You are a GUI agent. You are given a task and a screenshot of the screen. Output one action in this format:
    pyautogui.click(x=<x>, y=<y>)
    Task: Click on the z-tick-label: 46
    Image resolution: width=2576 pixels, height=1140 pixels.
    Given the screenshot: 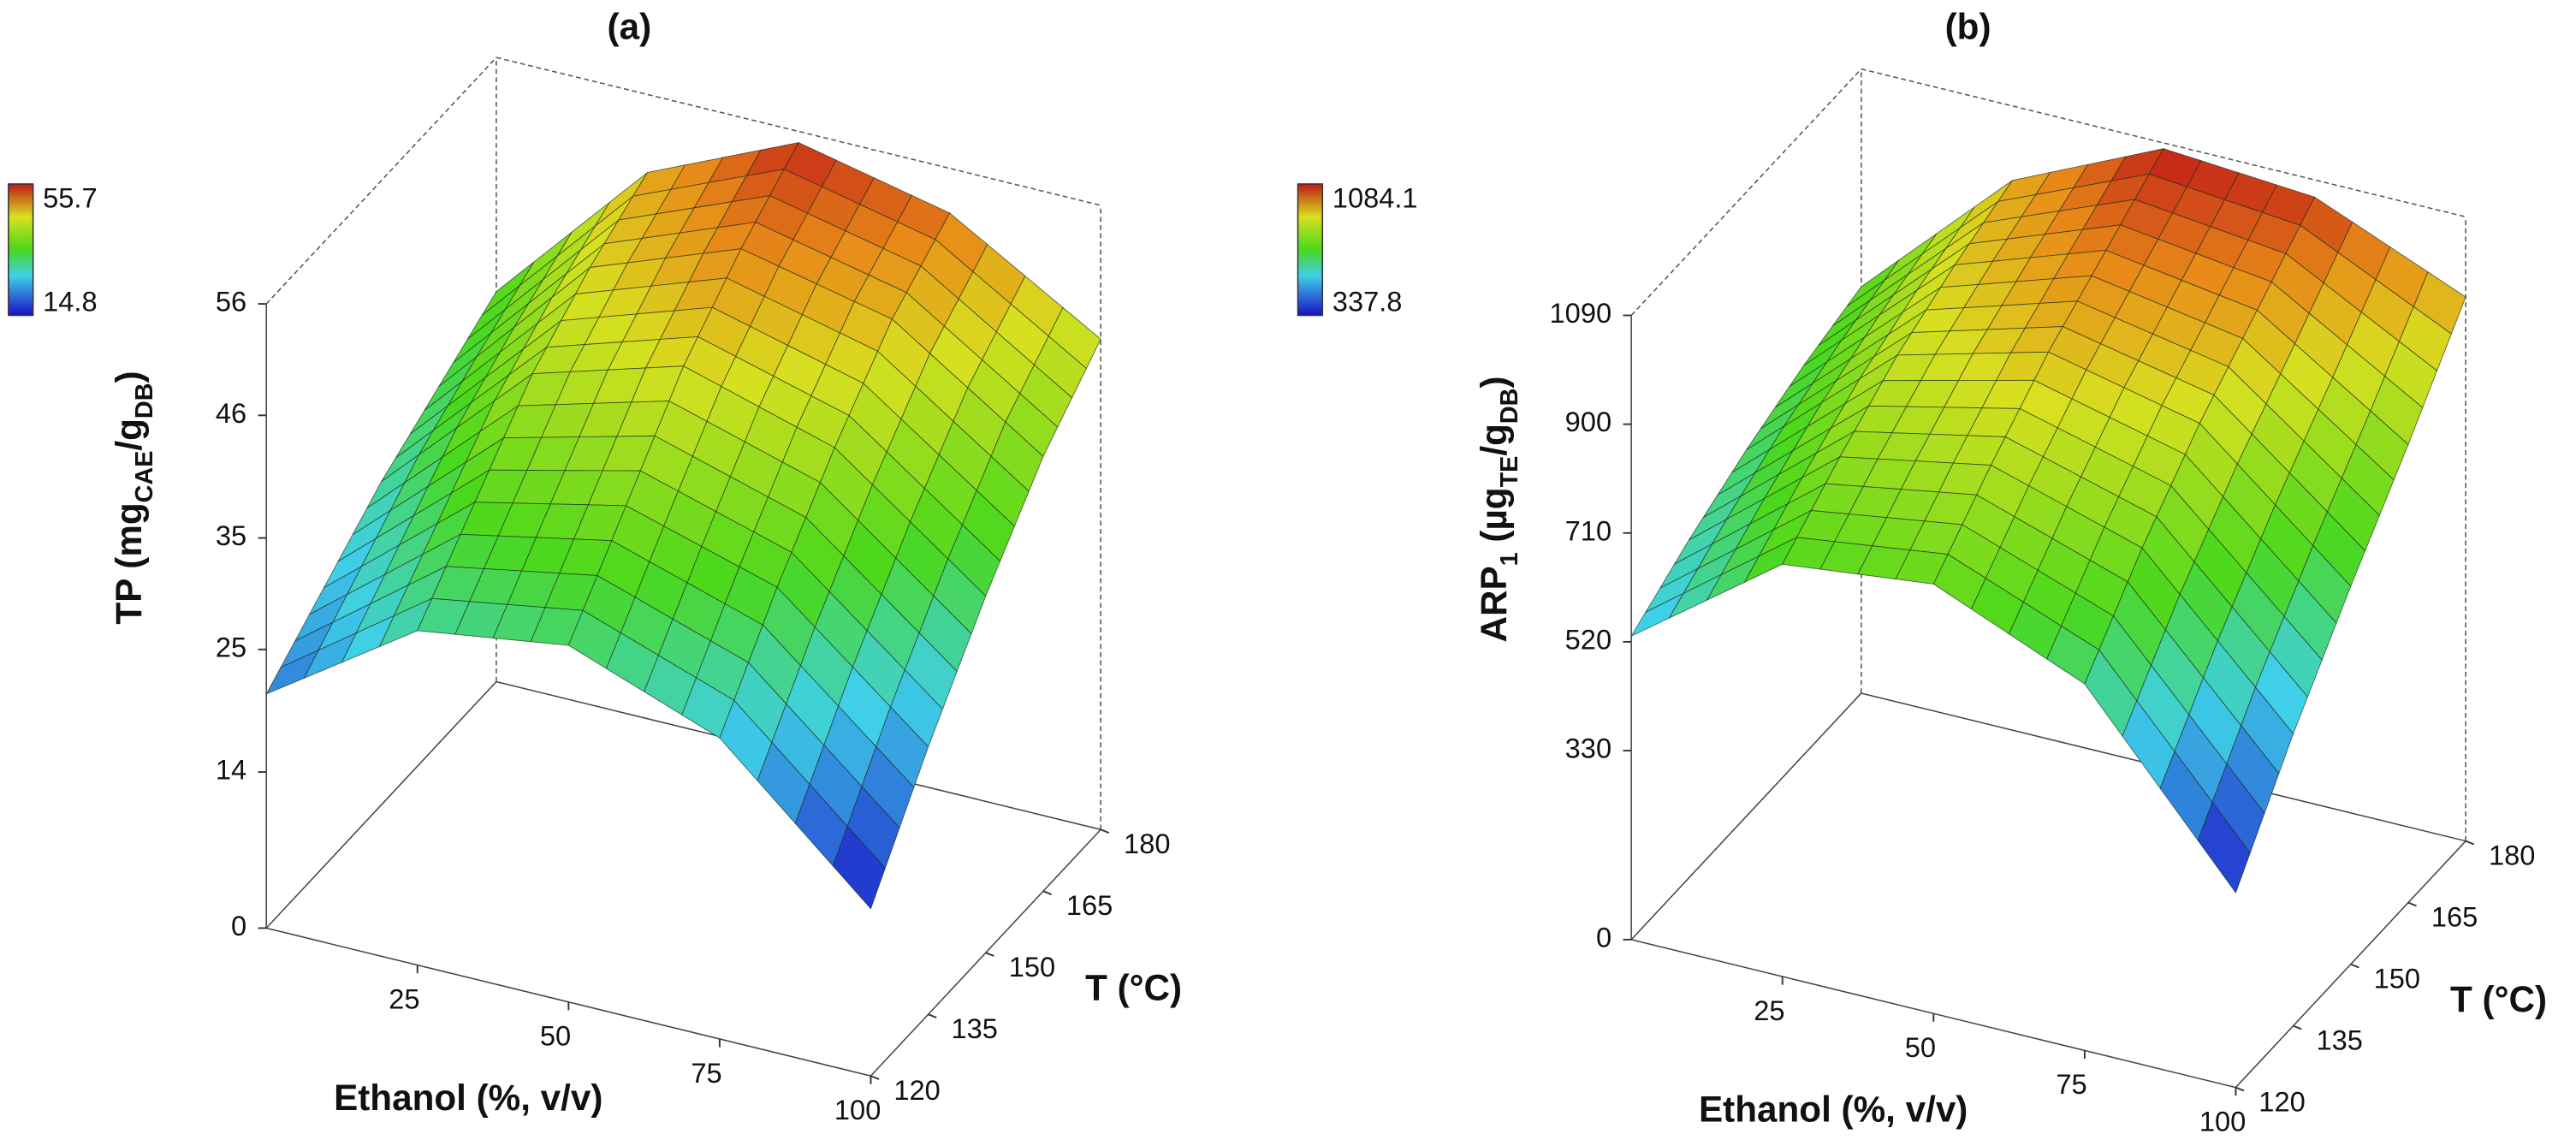 What is the action you would take?
    pyautogui.click(x=231, y=413)
    